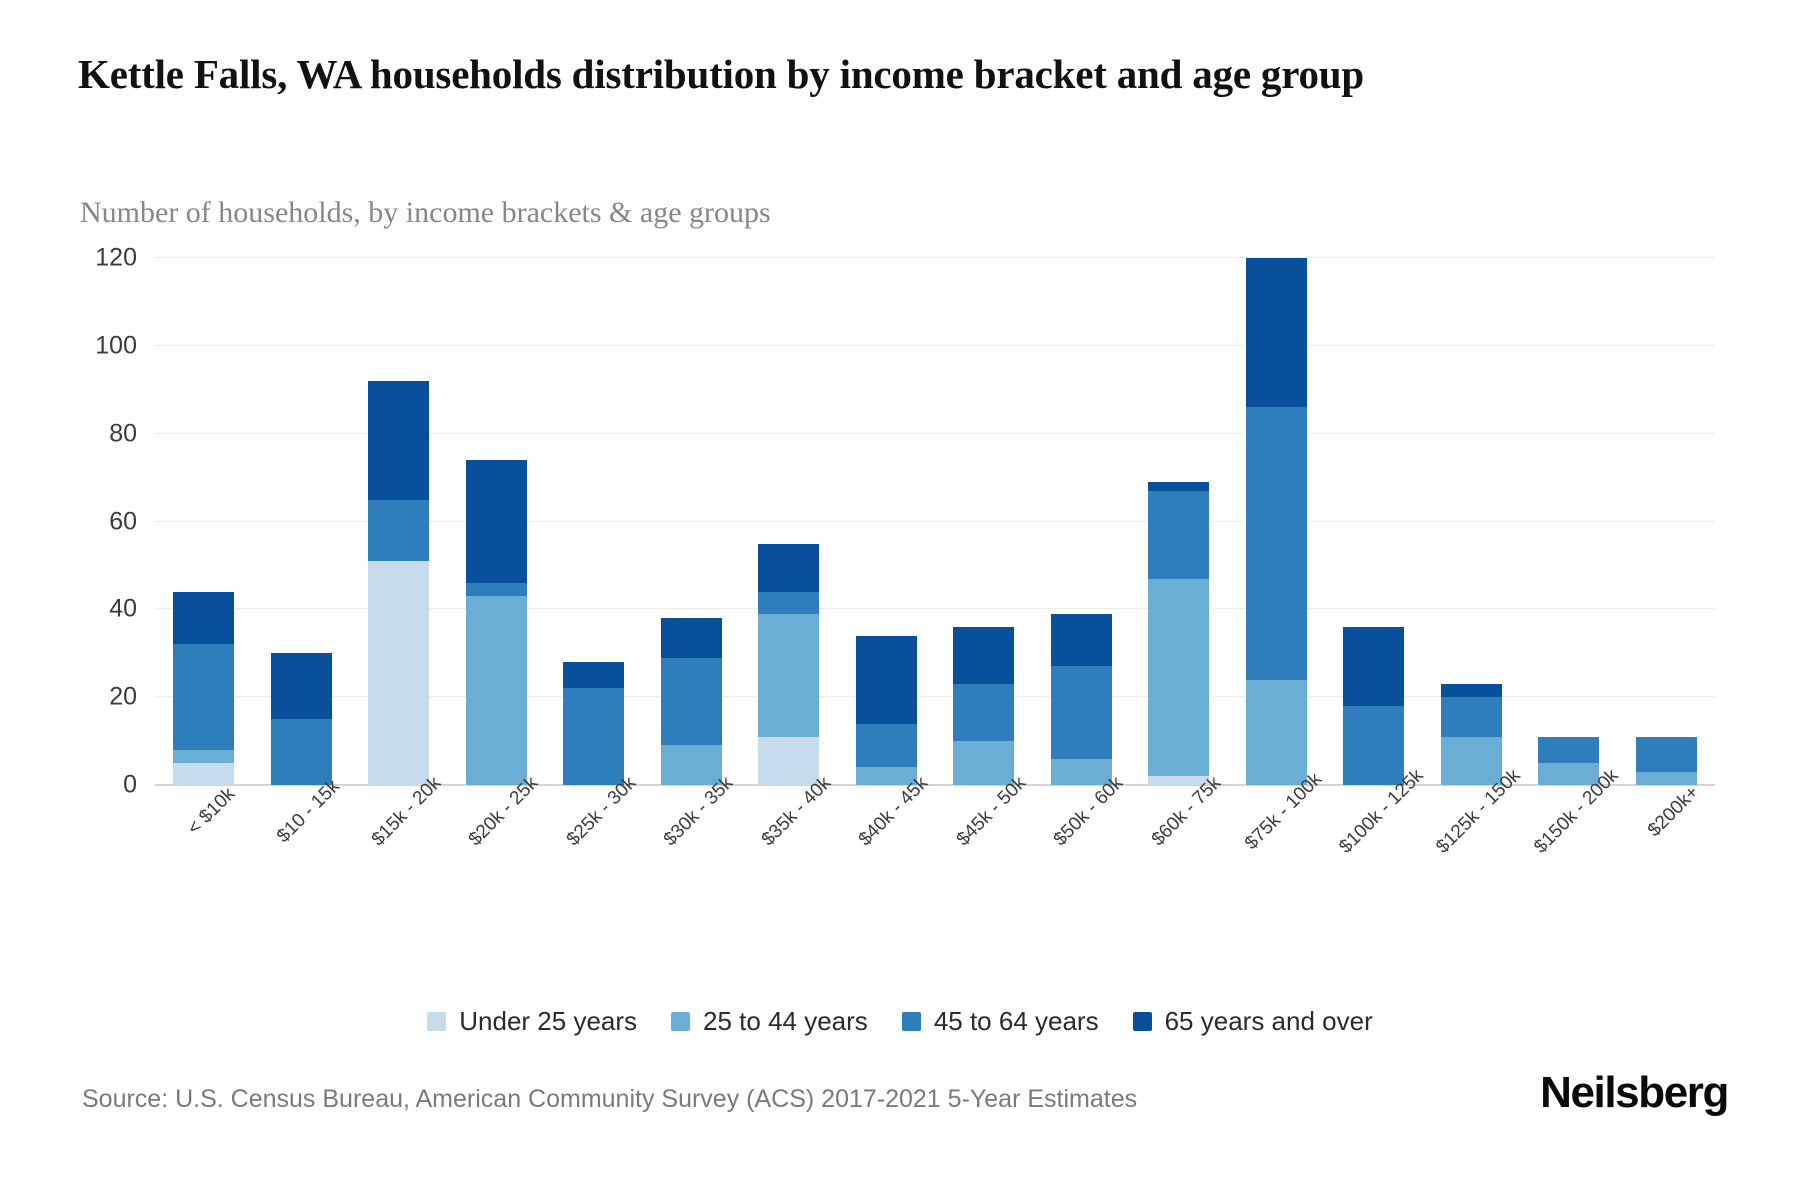 Image resolution: width=1800 pixels, height=1200 pixels. What do you see at coordinates (1474, 842) in the screenshot?
I see `x-tick-slot: $125k - 150k` at bounding box center [1474, 842].